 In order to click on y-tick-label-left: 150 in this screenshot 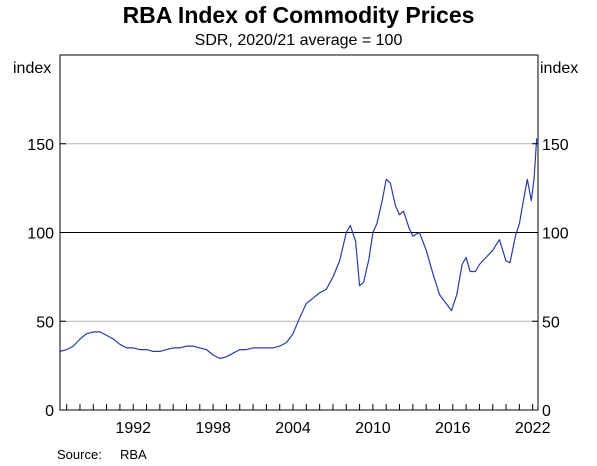, I will do `click(40, 145)`.